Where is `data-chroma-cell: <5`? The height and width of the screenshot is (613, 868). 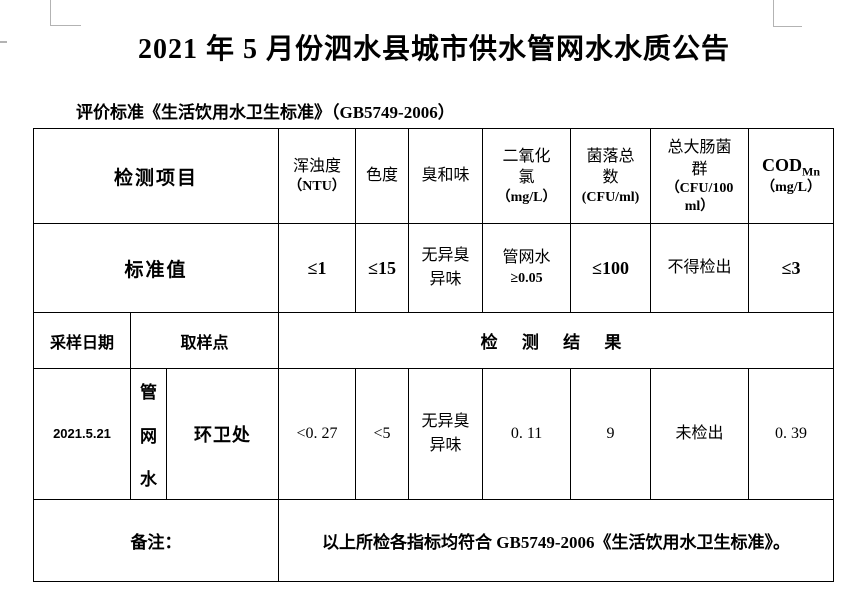 data-chroma-cell: <5 is located at coordinates (382, 434).